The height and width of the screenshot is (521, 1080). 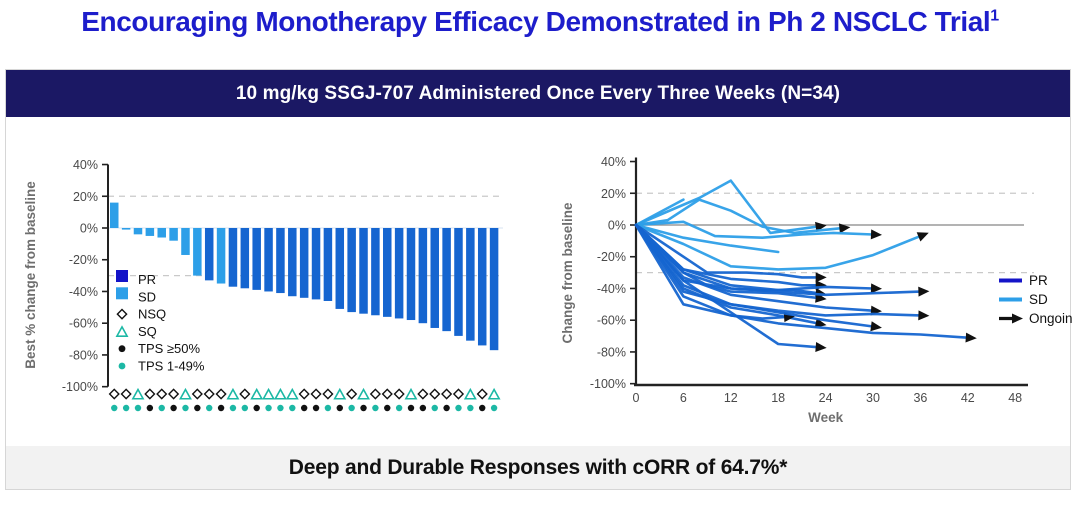 I want to click on legend-label: PR, so click(x=1038, y=280).